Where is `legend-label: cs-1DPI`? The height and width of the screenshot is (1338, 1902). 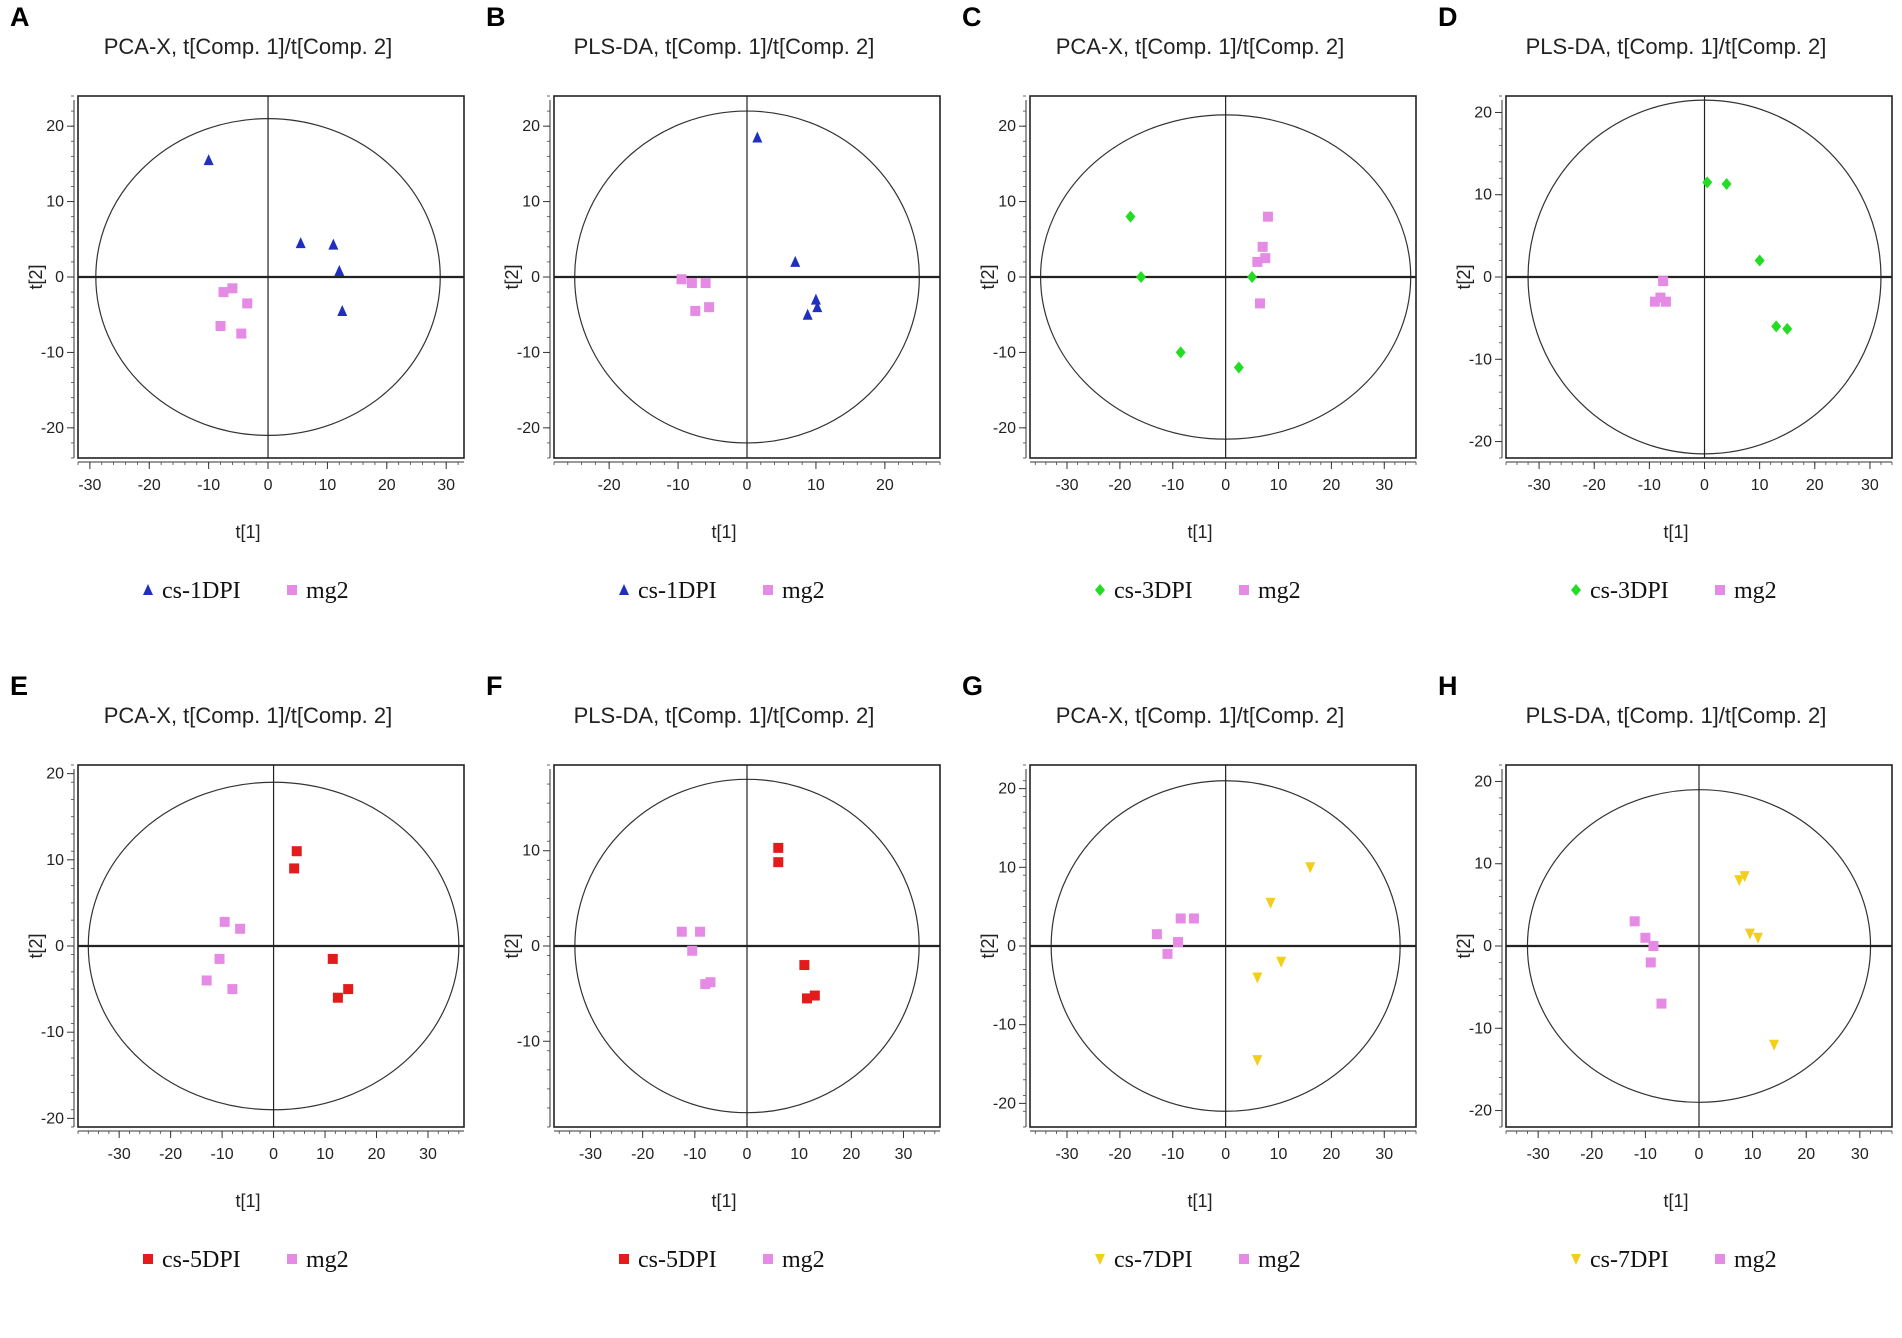
legend-label: cs-1DPI is located at coordinates (677, 591).